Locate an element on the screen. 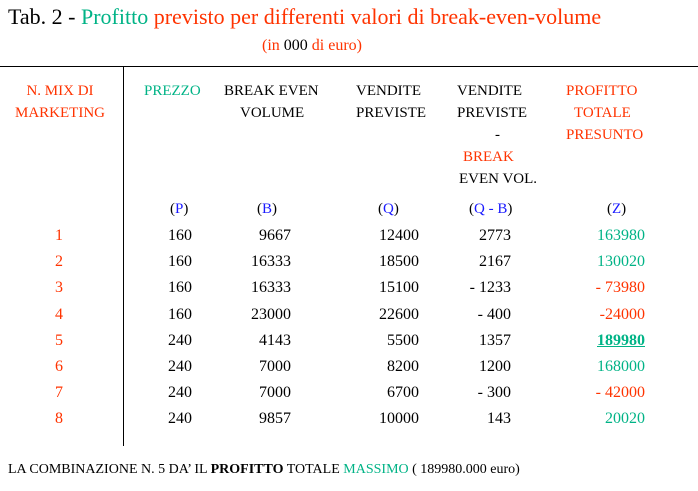 The width and height of the screenshot is (698, 491). cell-z: - 42000 is located at coordinates (620, 393).